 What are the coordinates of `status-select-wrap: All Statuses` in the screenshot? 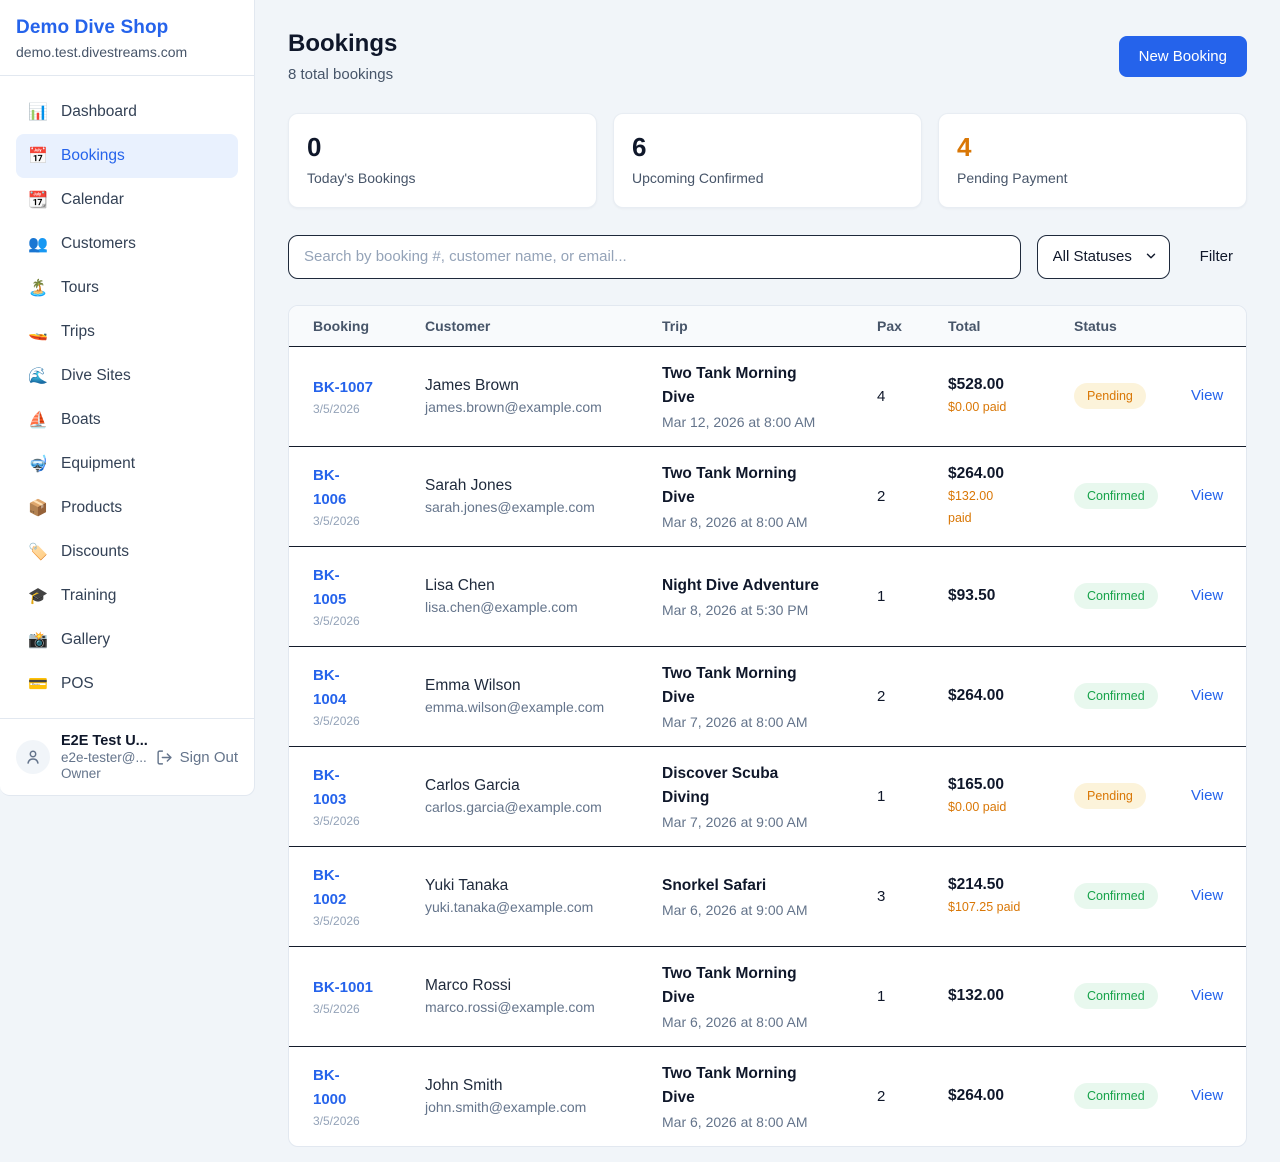 It's located at (1103, 256).